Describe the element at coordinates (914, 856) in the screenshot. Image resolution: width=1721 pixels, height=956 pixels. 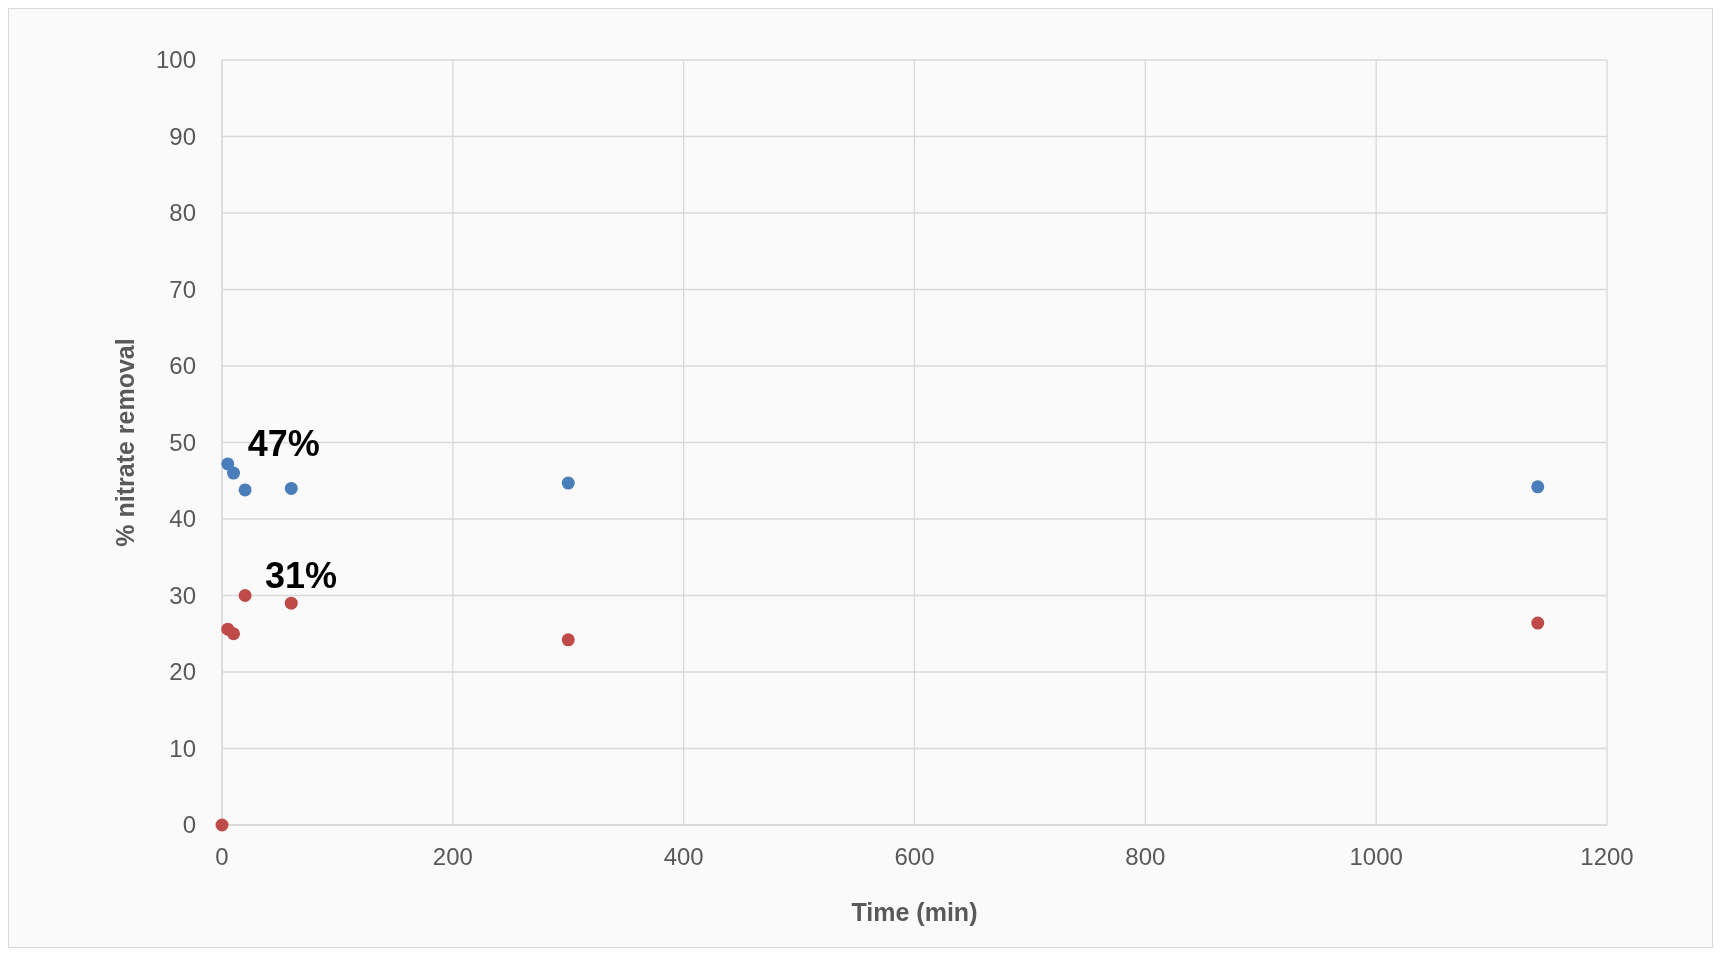
I see `x-tick-label: 600` at that location.